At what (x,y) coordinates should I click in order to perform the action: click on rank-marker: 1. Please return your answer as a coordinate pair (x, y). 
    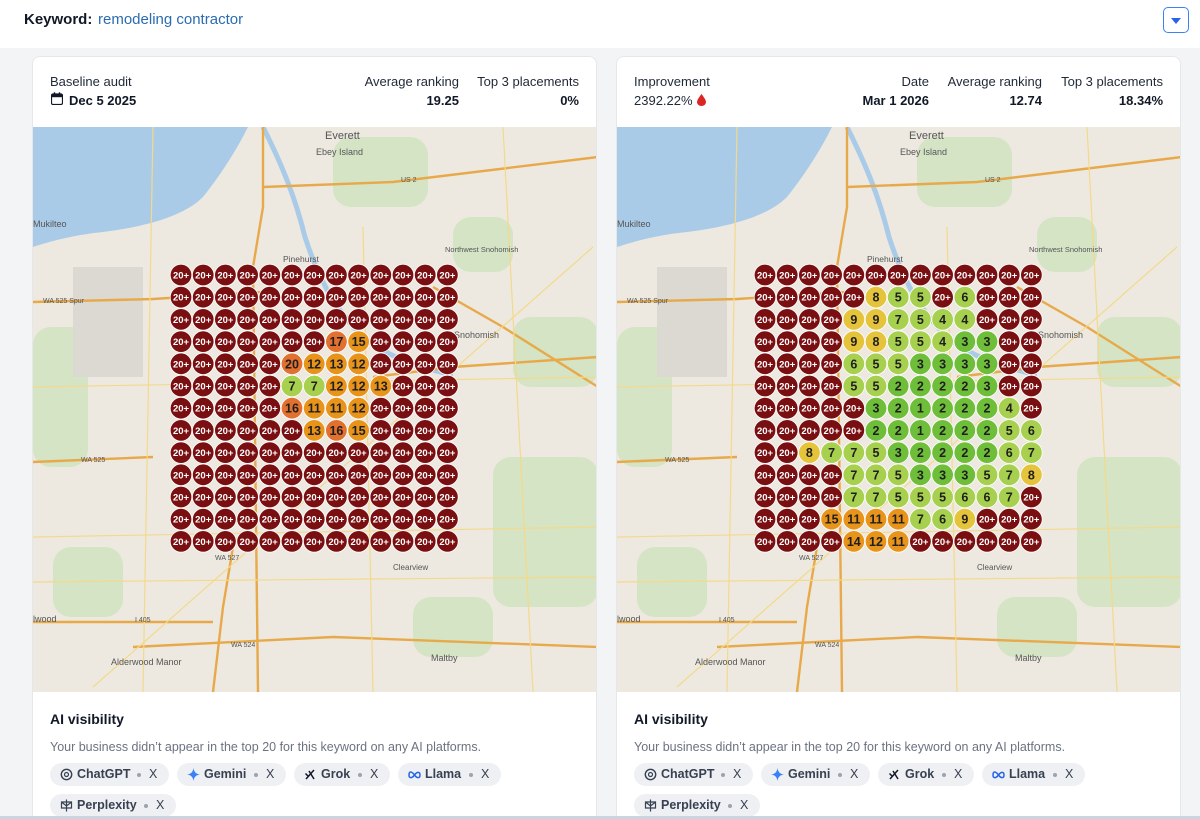
    Looking at the image, I should click on (920, 430).